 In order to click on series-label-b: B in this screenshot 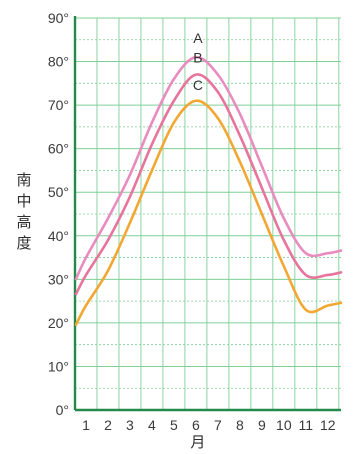, I will do `click(197, 58)`.